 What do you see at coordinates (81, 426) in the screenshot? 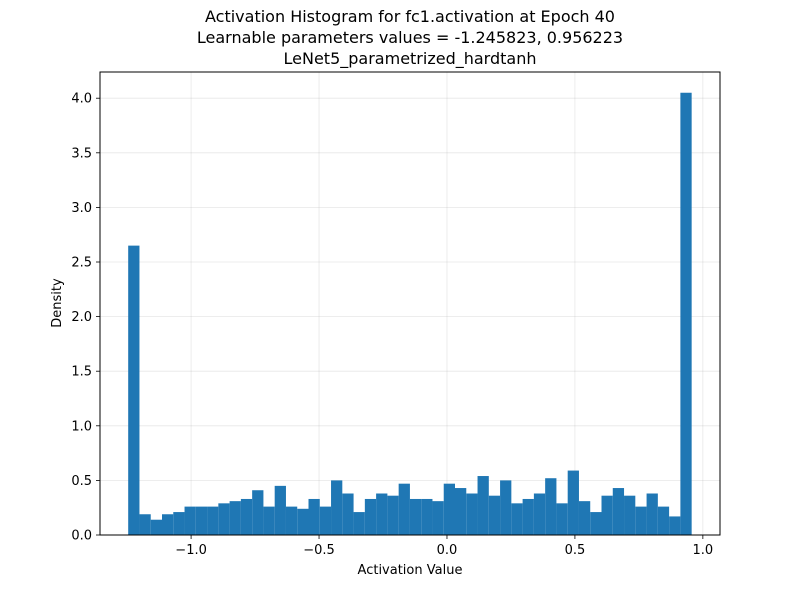
I see `y-tick-label: 1.0` at bounding box center [81, 426].